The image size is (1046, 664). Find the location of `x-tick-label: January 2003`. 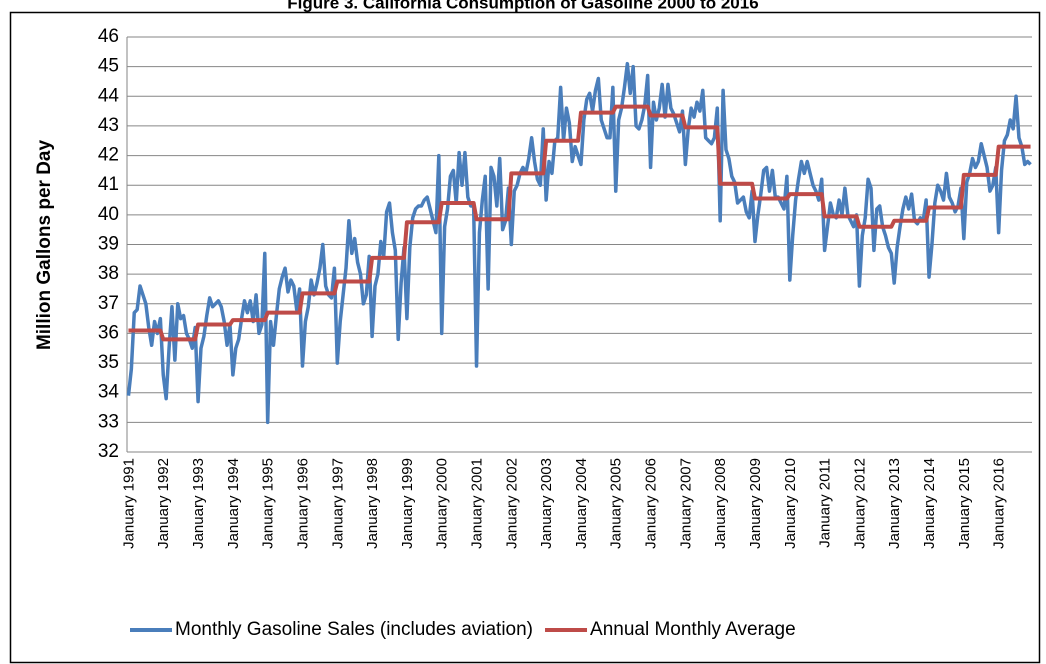

x-tick-label: January 2003 is located at coordinates (546, 503).